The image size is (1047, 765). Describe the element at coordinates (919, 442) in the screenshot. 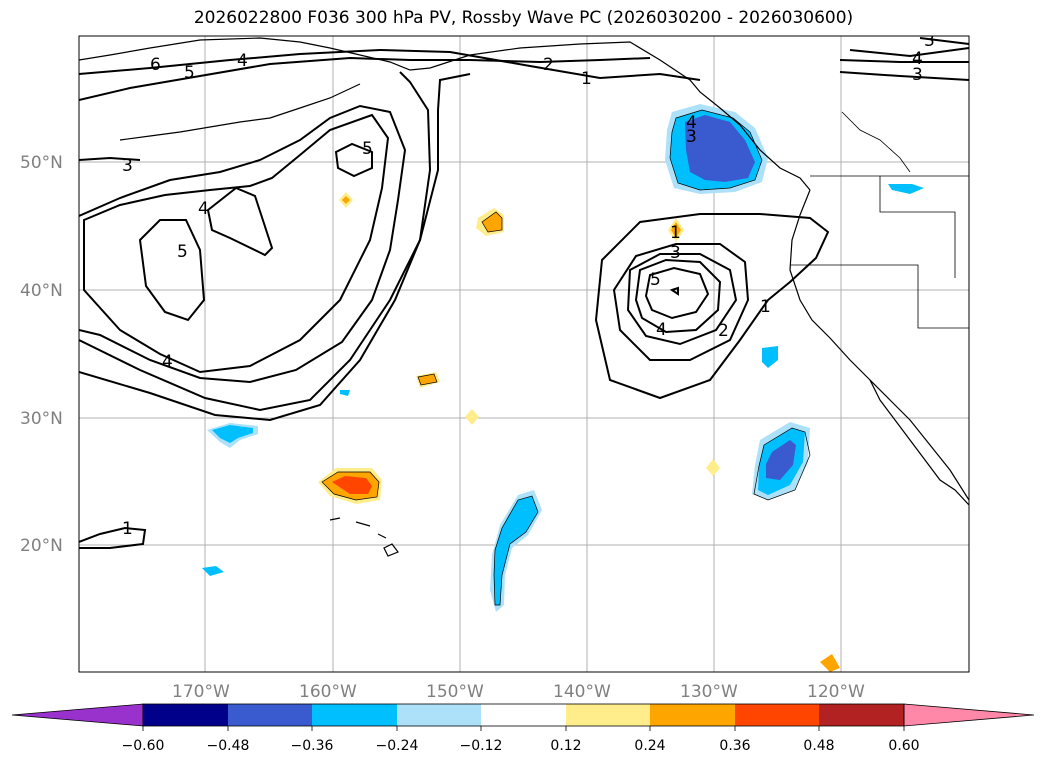

I see `baja-california` at that location.